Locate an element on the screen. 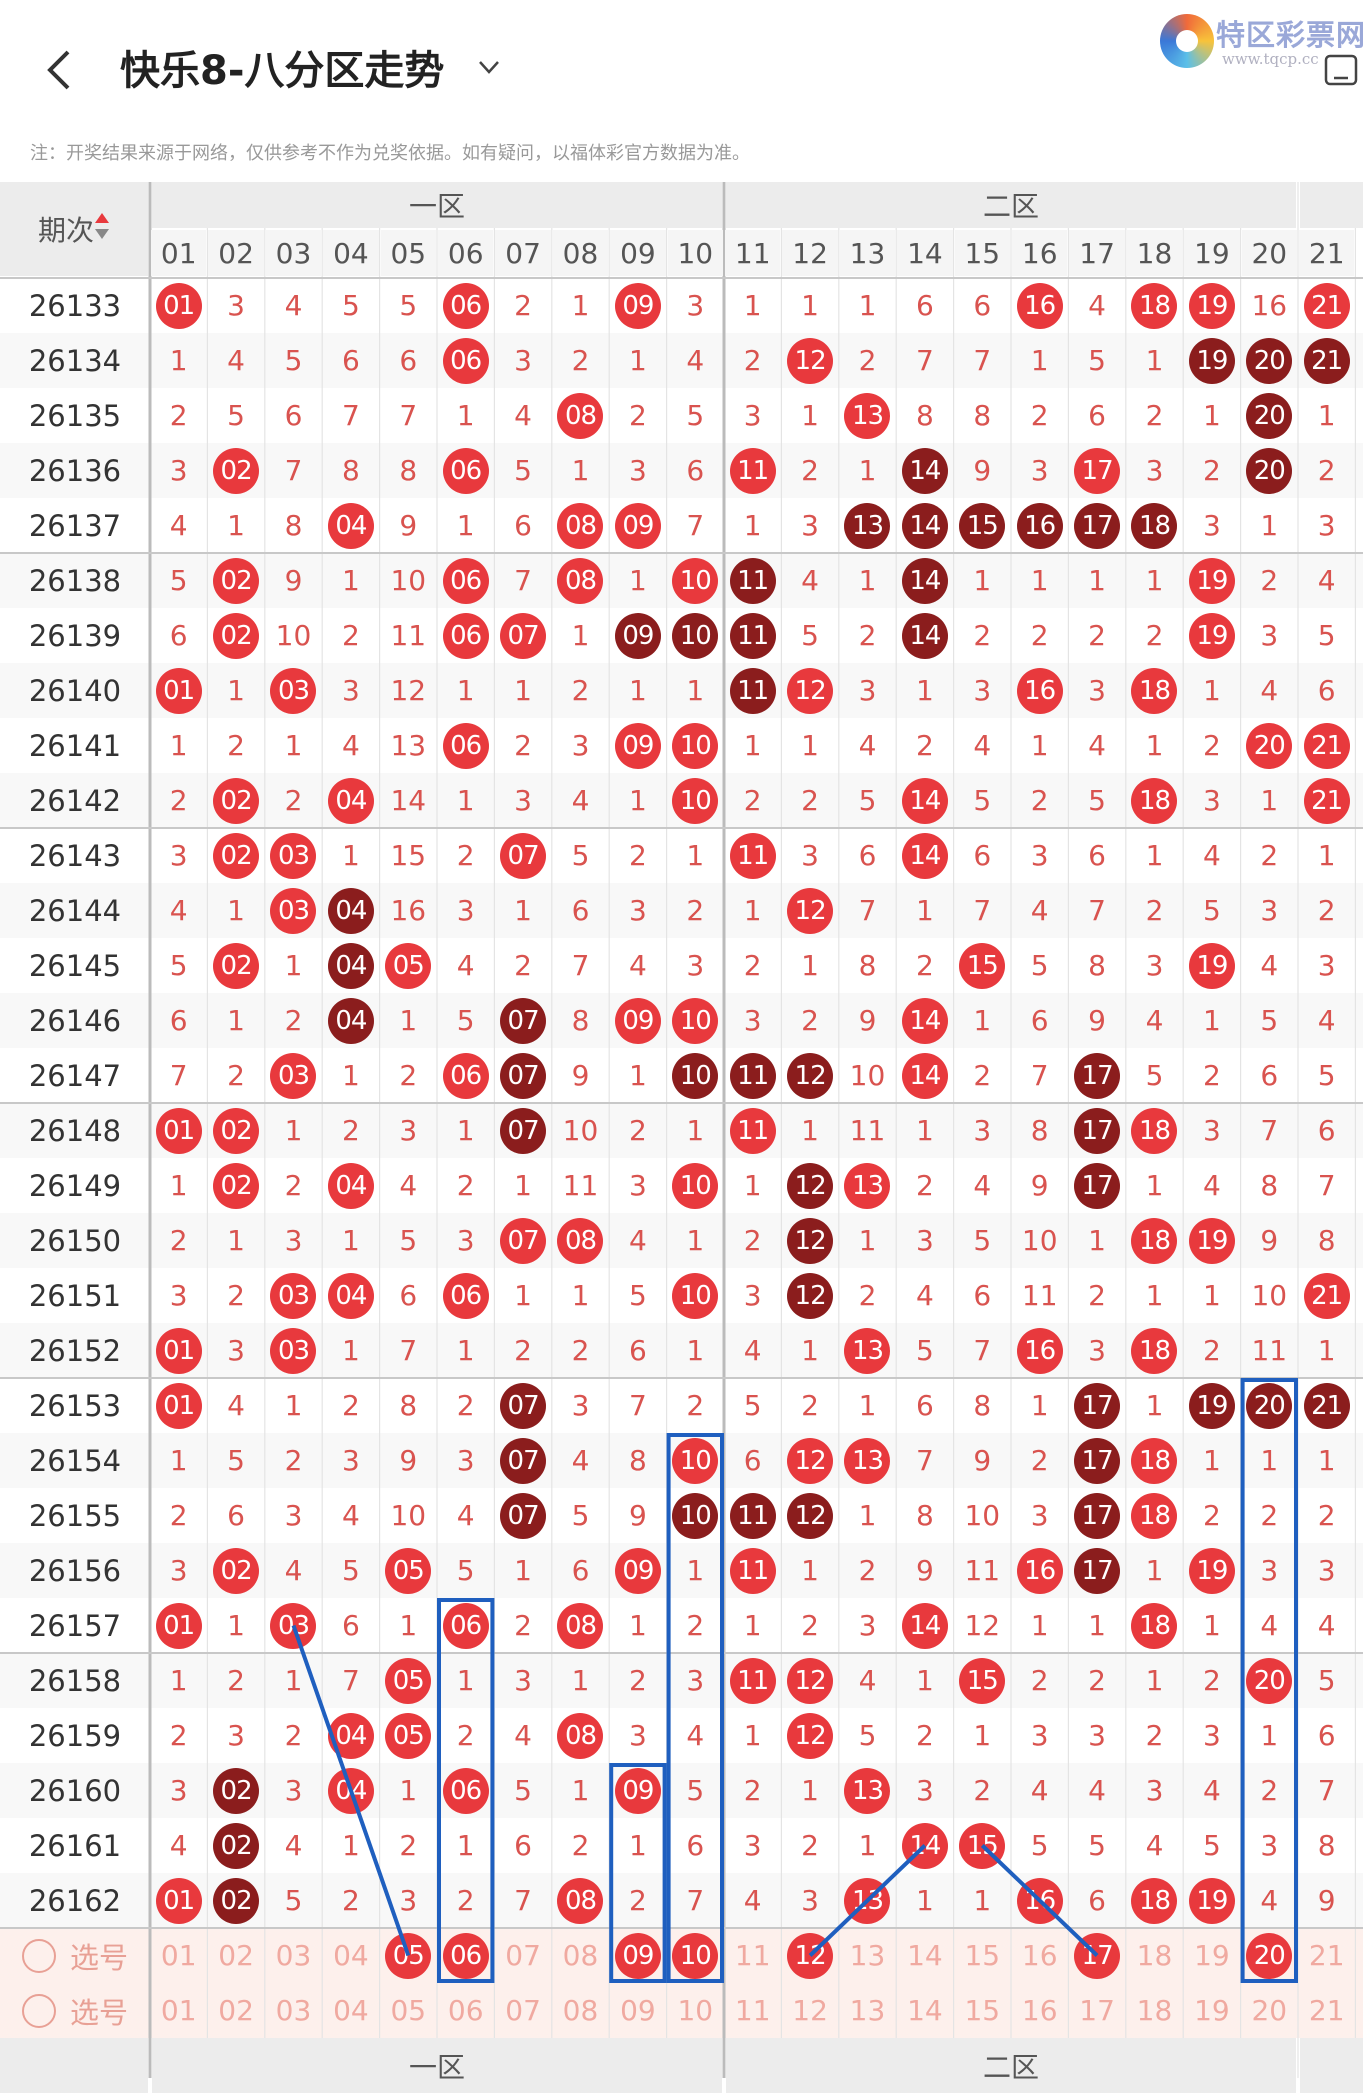 The height and width of the screenshot is (2093, 1363). zone1-header: 一区 is located at coordinates (437, 205).